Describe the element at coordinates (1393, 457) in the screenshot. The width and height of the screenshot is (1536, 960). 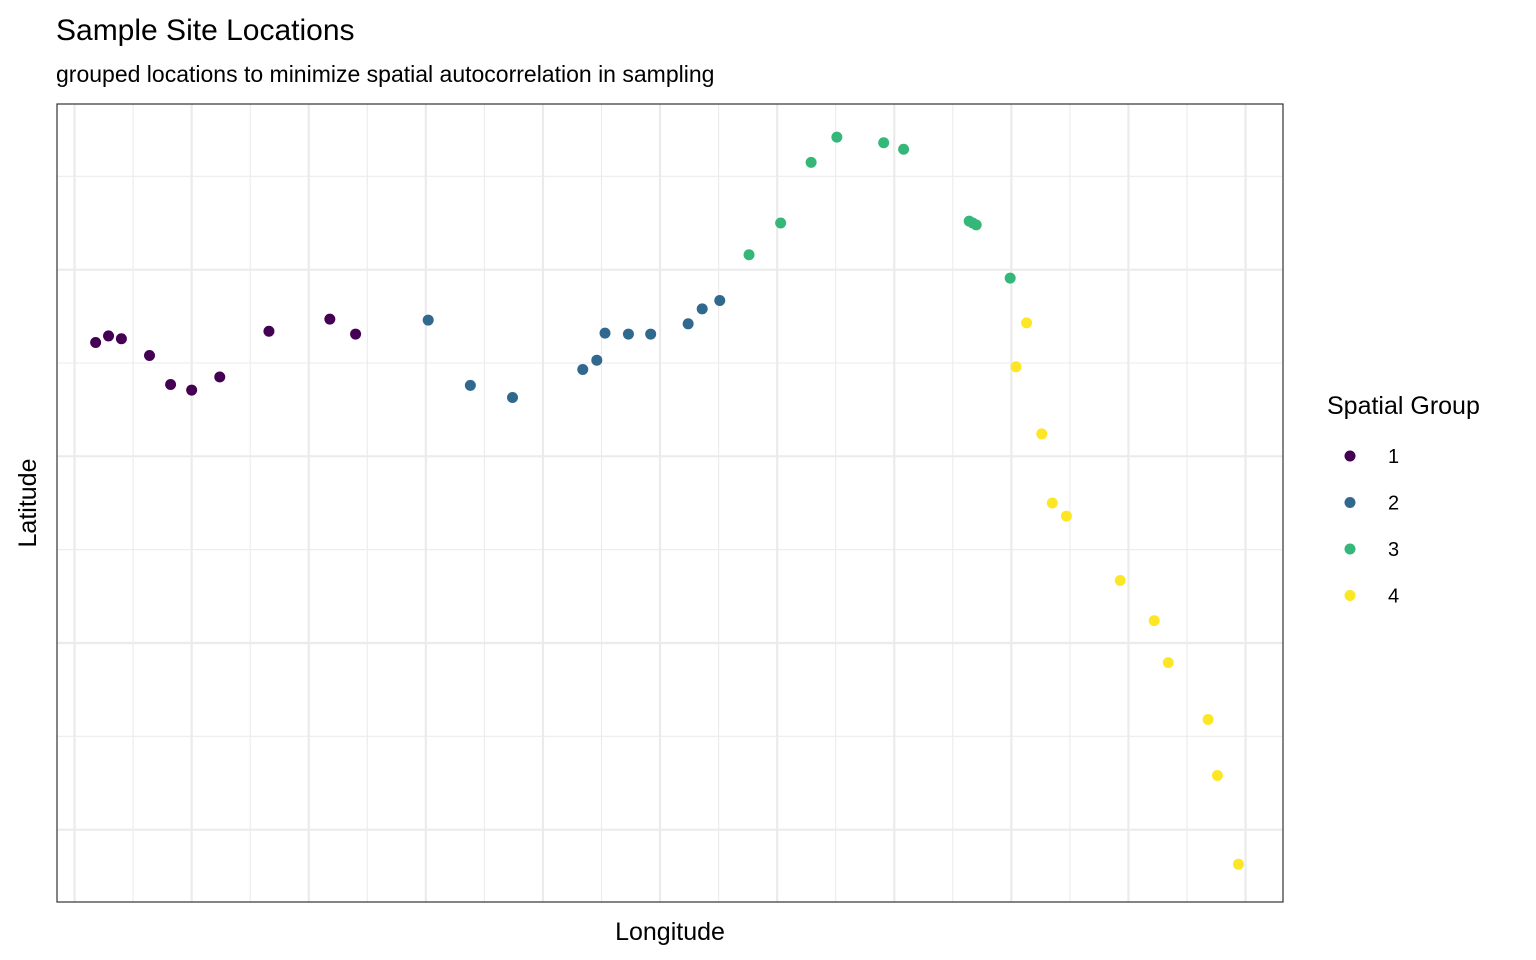
I see `legend-label-1: 1` at that location.